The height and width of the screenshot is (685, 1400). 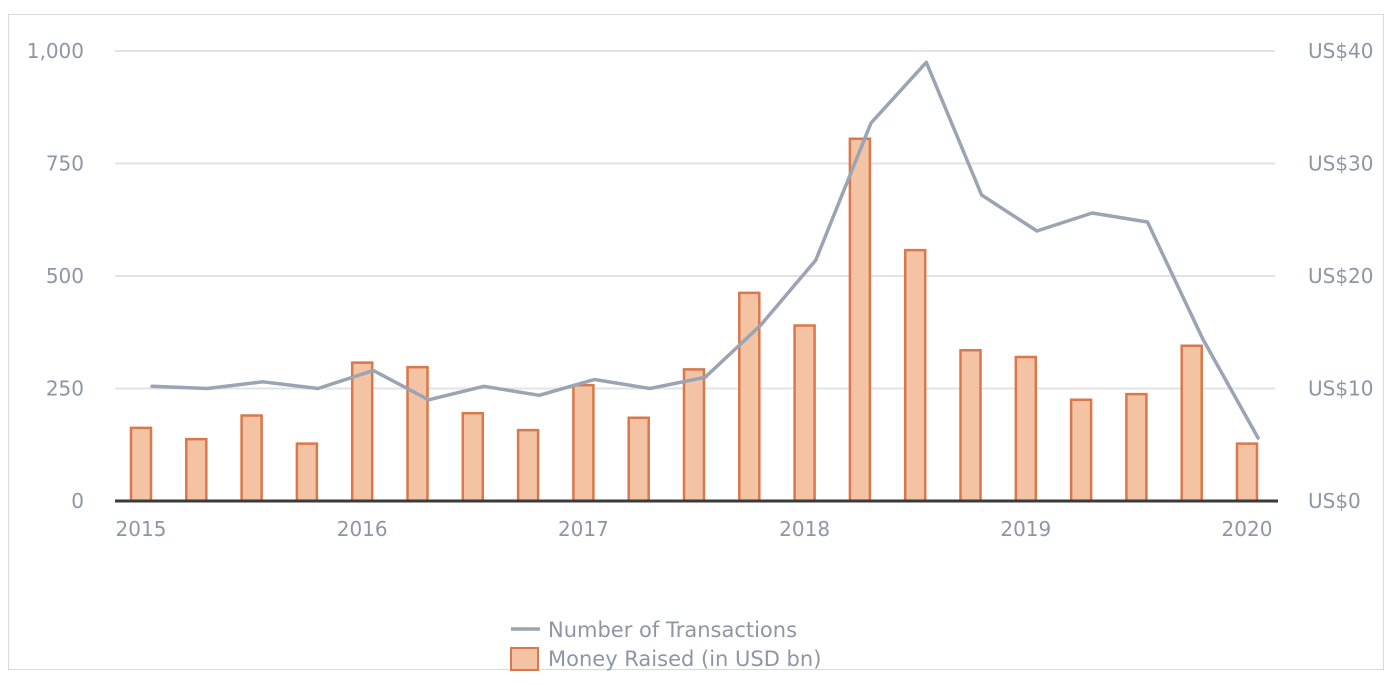 What do you see at coordinates (638, 459) in the screenshot?
I see `bar-2017-q2` at bounding box center [638, 459].